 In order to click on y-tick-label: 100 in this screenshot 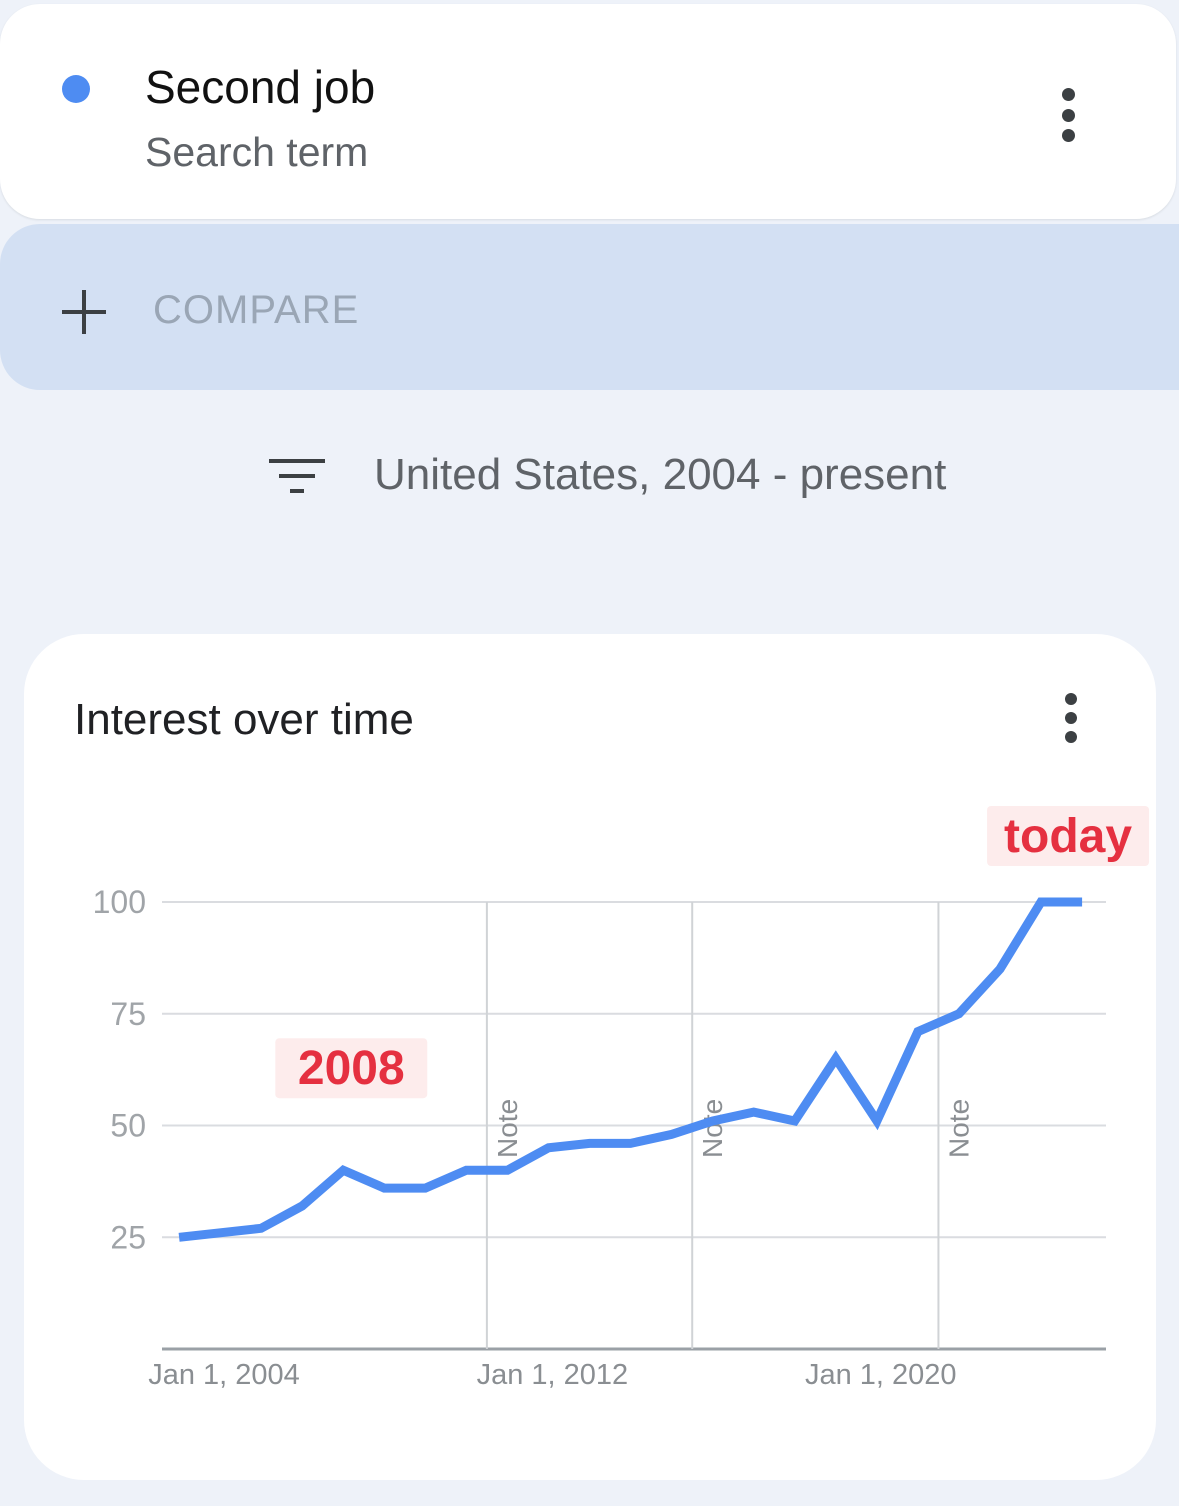, I will do `click(119, 902)`.